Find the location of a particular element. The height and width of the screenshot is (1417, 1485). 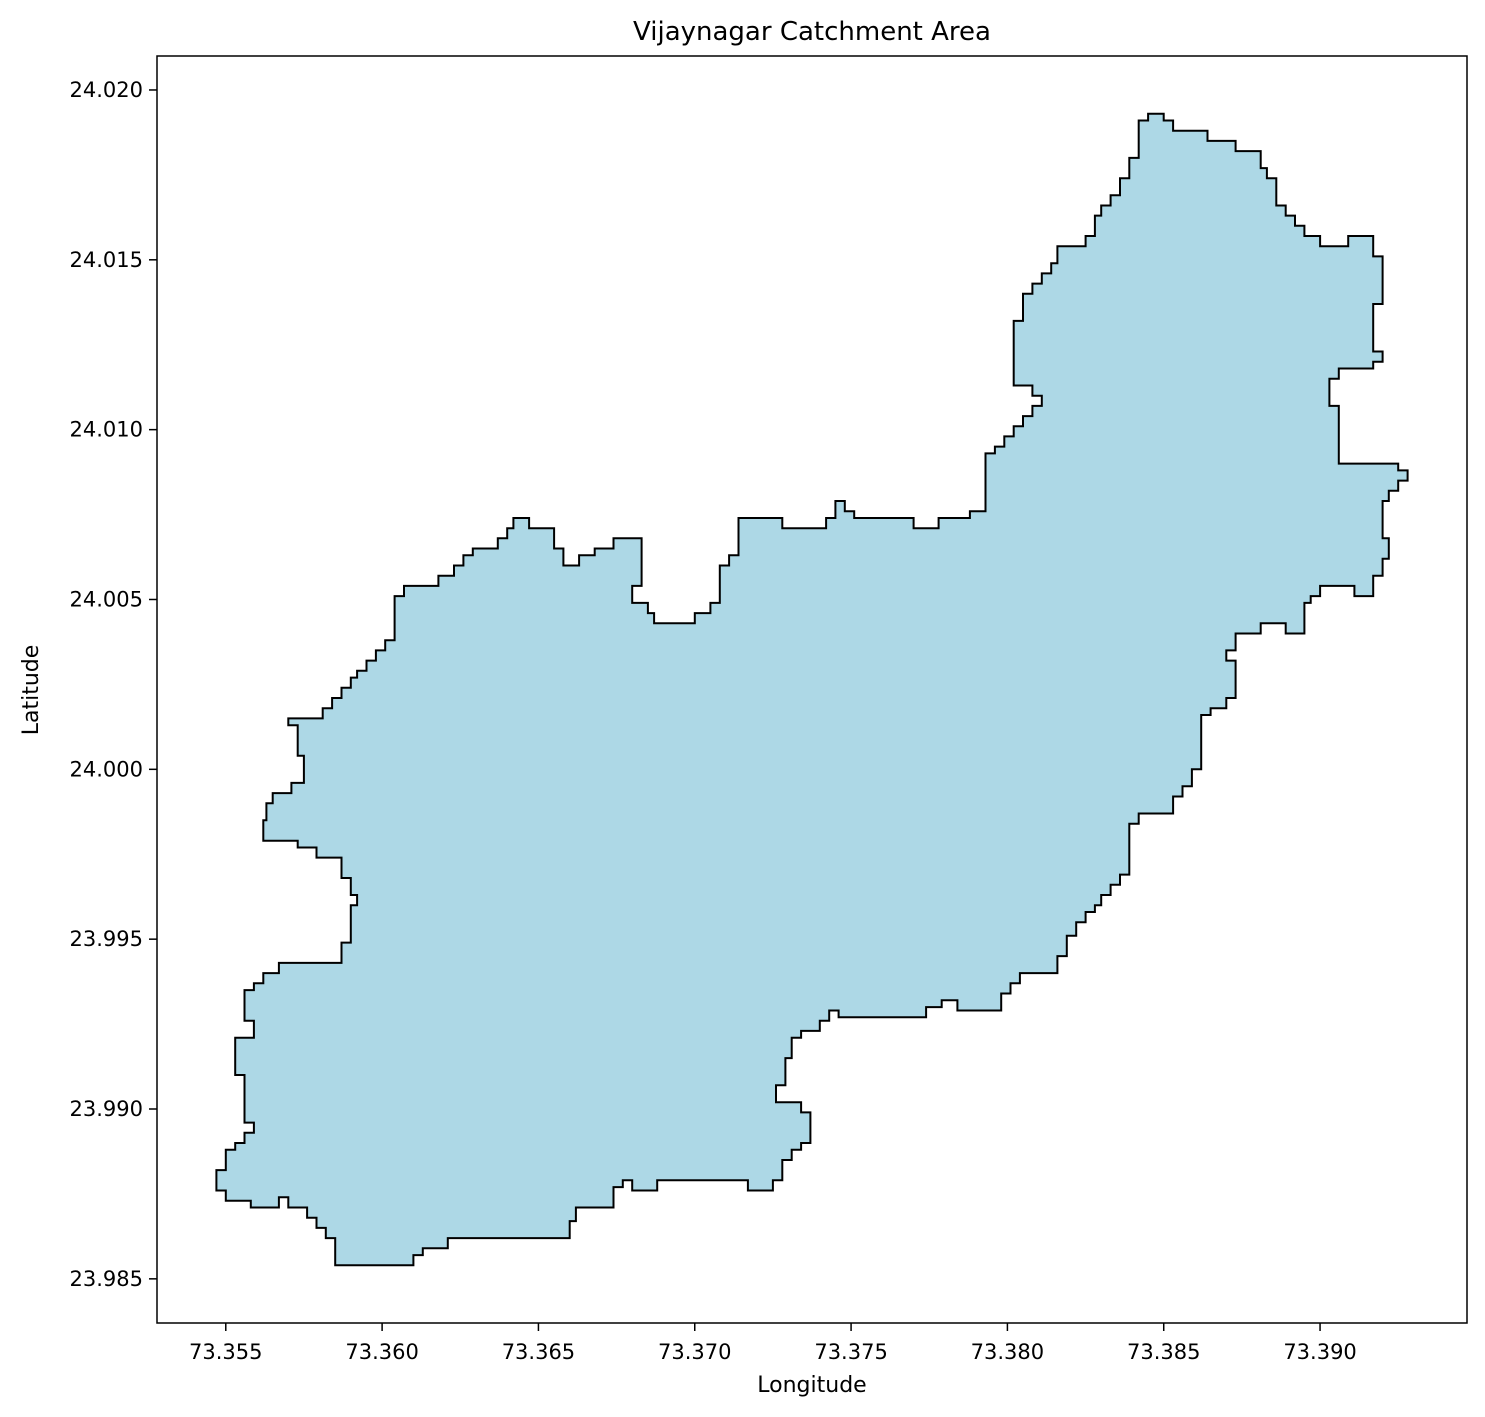

map-title: Vijaynagar Catchment Area is located at coordinates (812, 32).